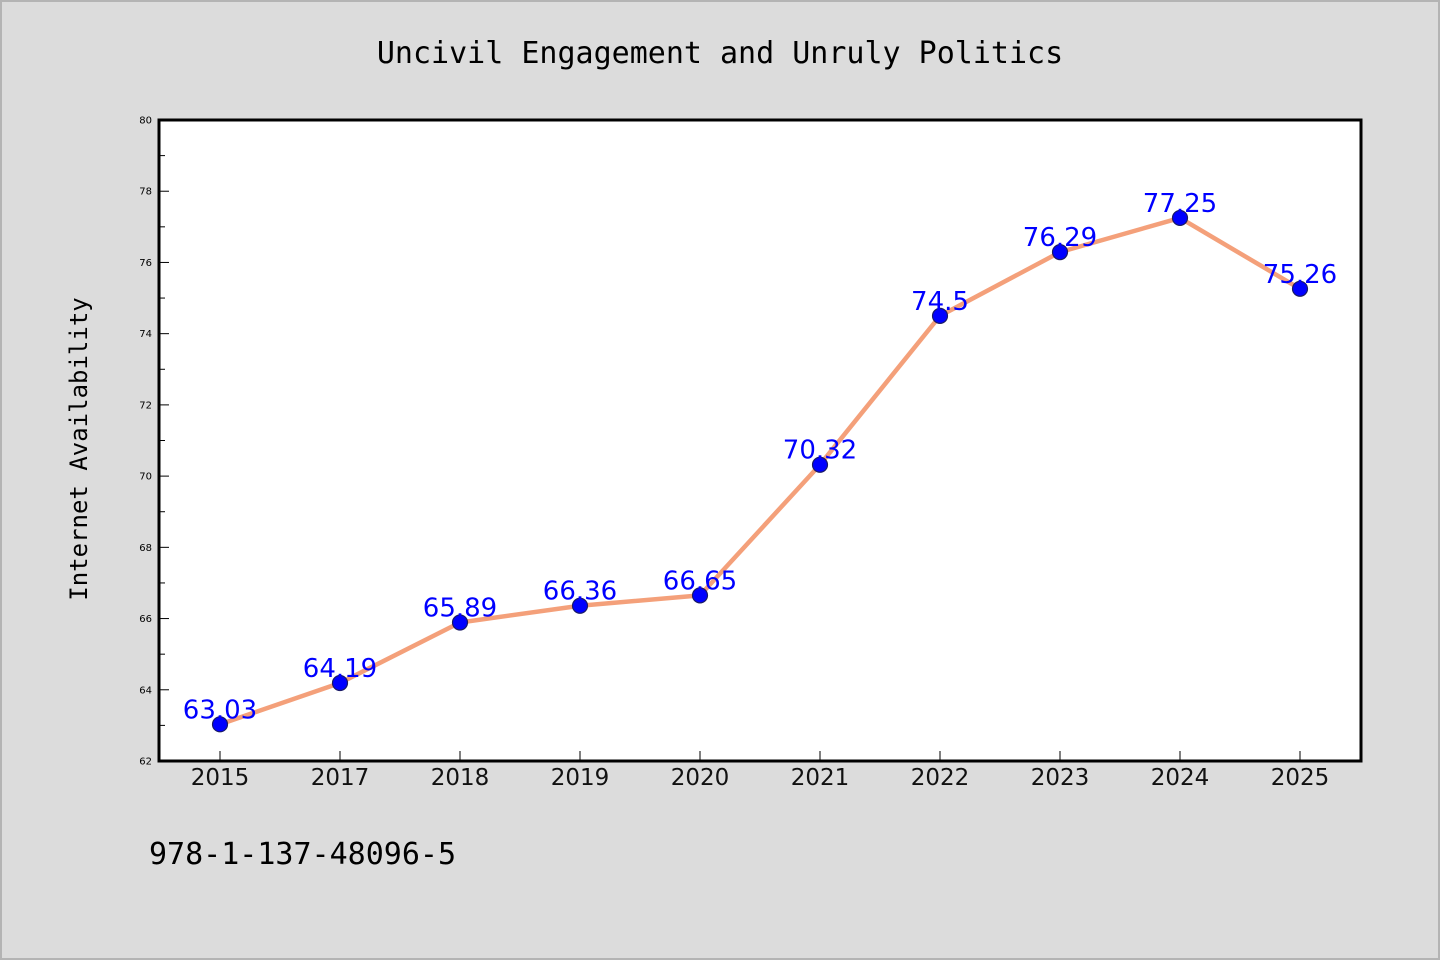  I want to click on footer-isbn: 978-1-137-48096-5, so click(302, 854).